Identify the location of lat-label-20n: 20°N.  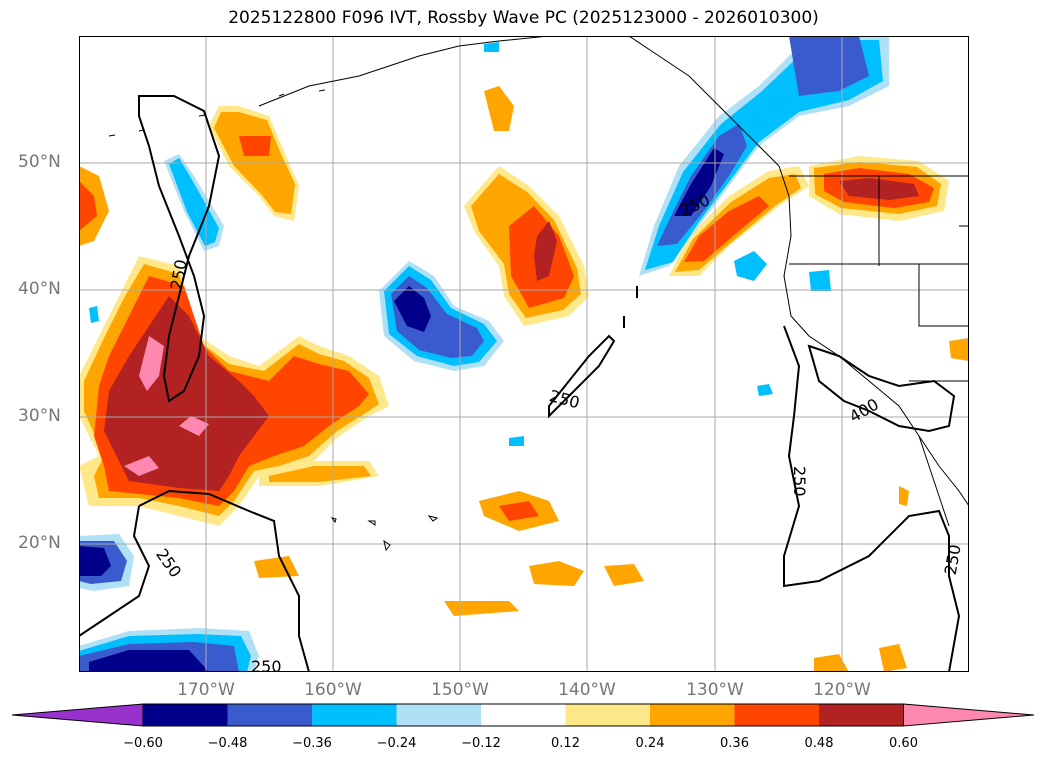
(39, 543).